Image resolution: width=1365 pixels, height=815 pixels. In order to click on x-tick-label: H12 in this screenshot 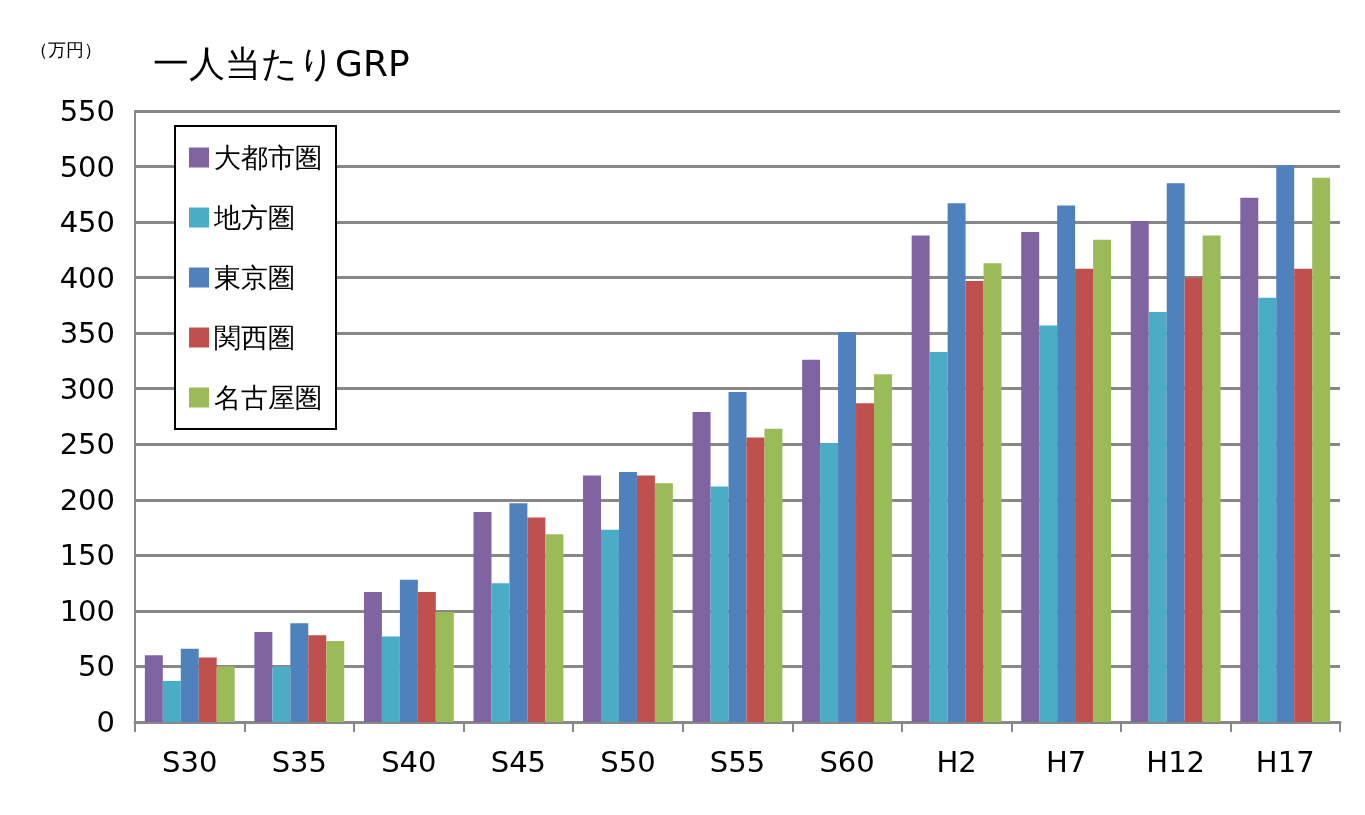, I will do `click(1176, 761)`.